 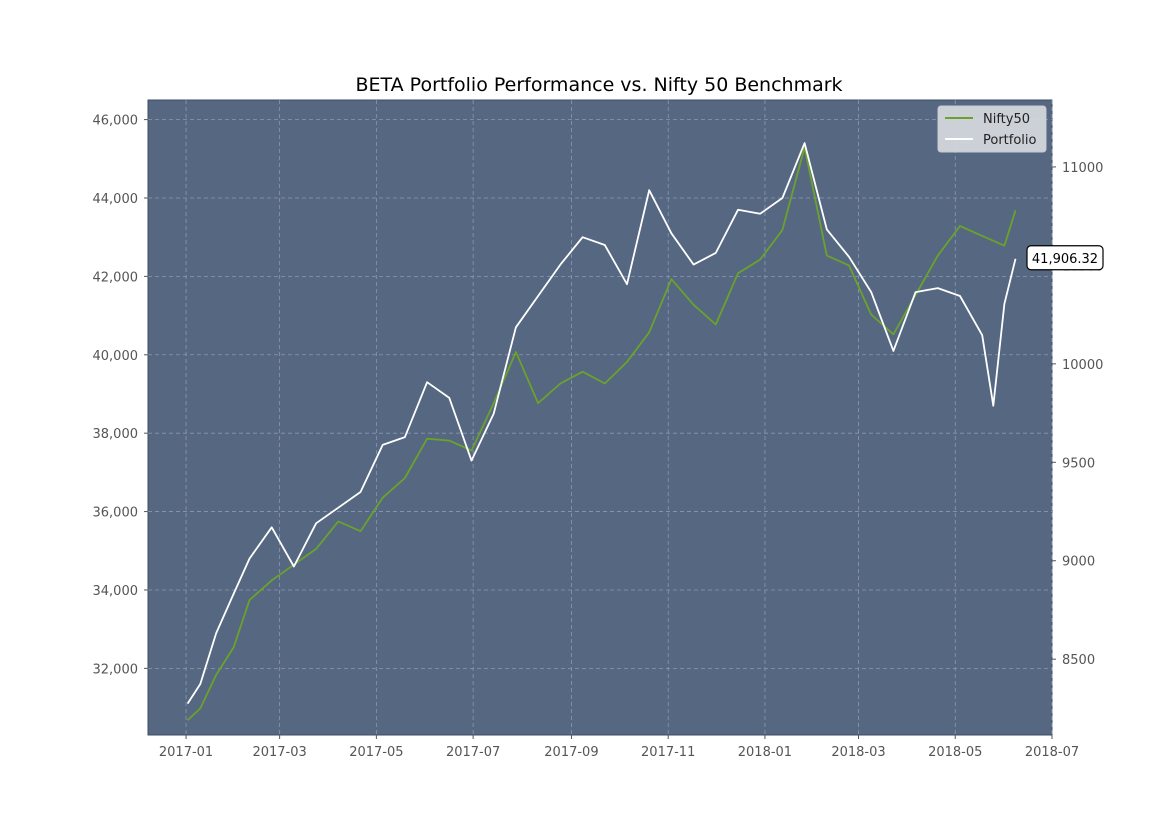 I want to click on x-tick-label: 2017-09, so click(x=571, y=752).